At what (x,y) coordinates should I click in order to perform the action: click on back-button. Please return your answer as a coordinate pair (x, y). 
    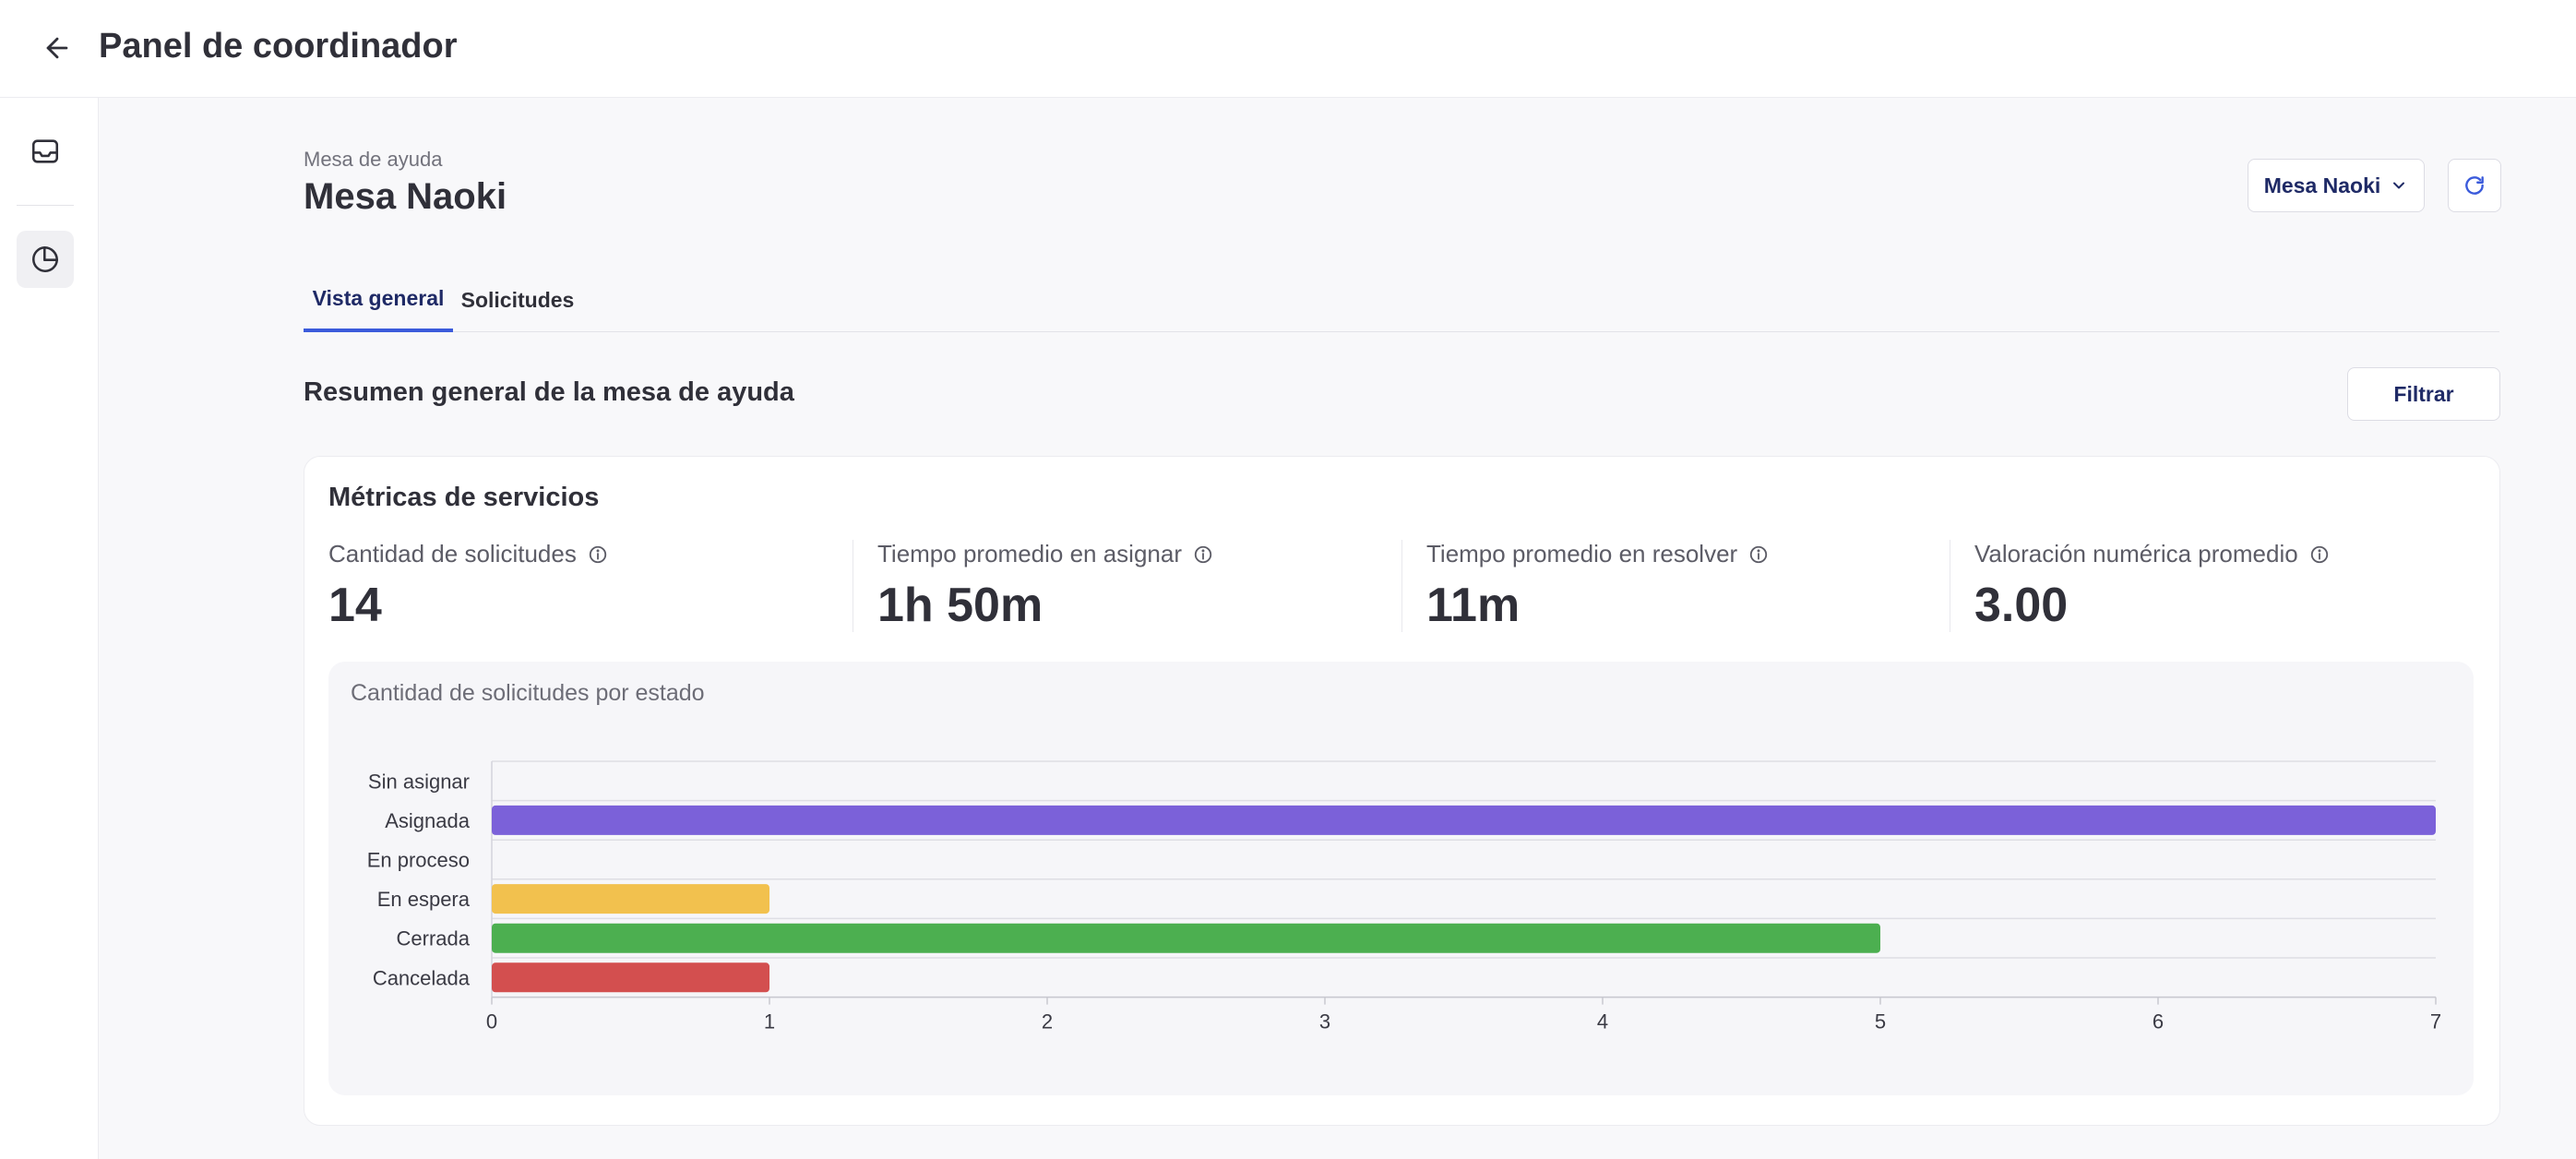
    Looking at the image, I should click on (57, 48).